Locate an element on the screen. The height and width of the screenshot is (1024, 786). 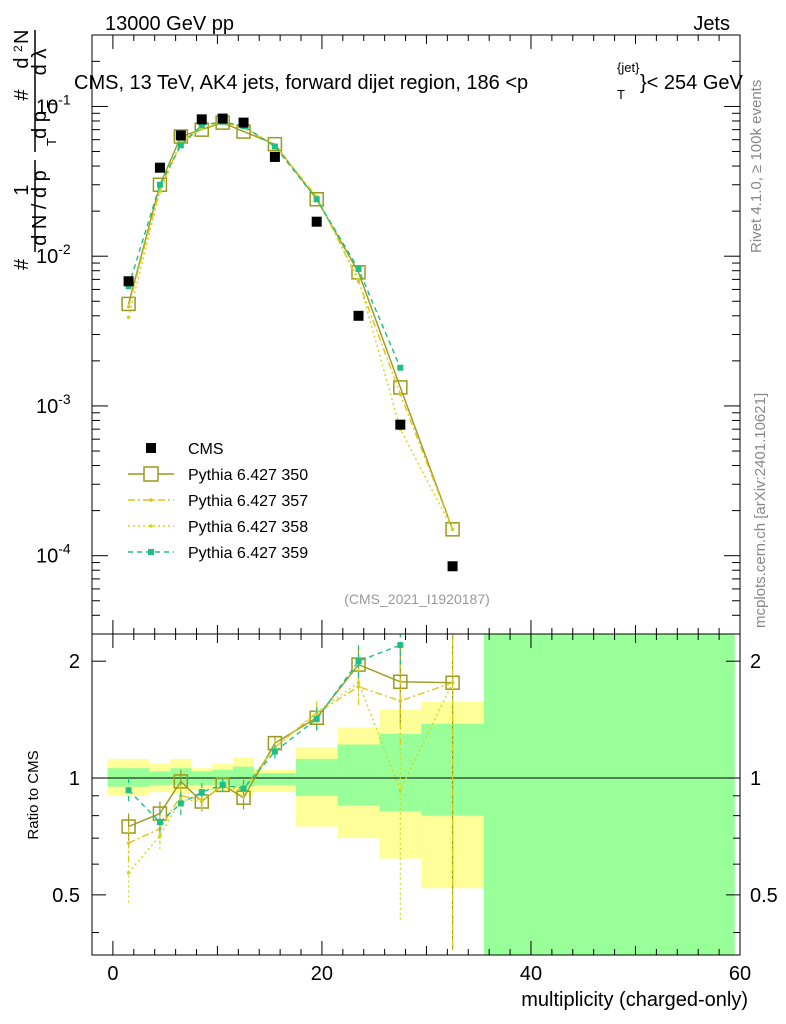
y-tick-label: 10⁻² is located at coordinates (53, 254).